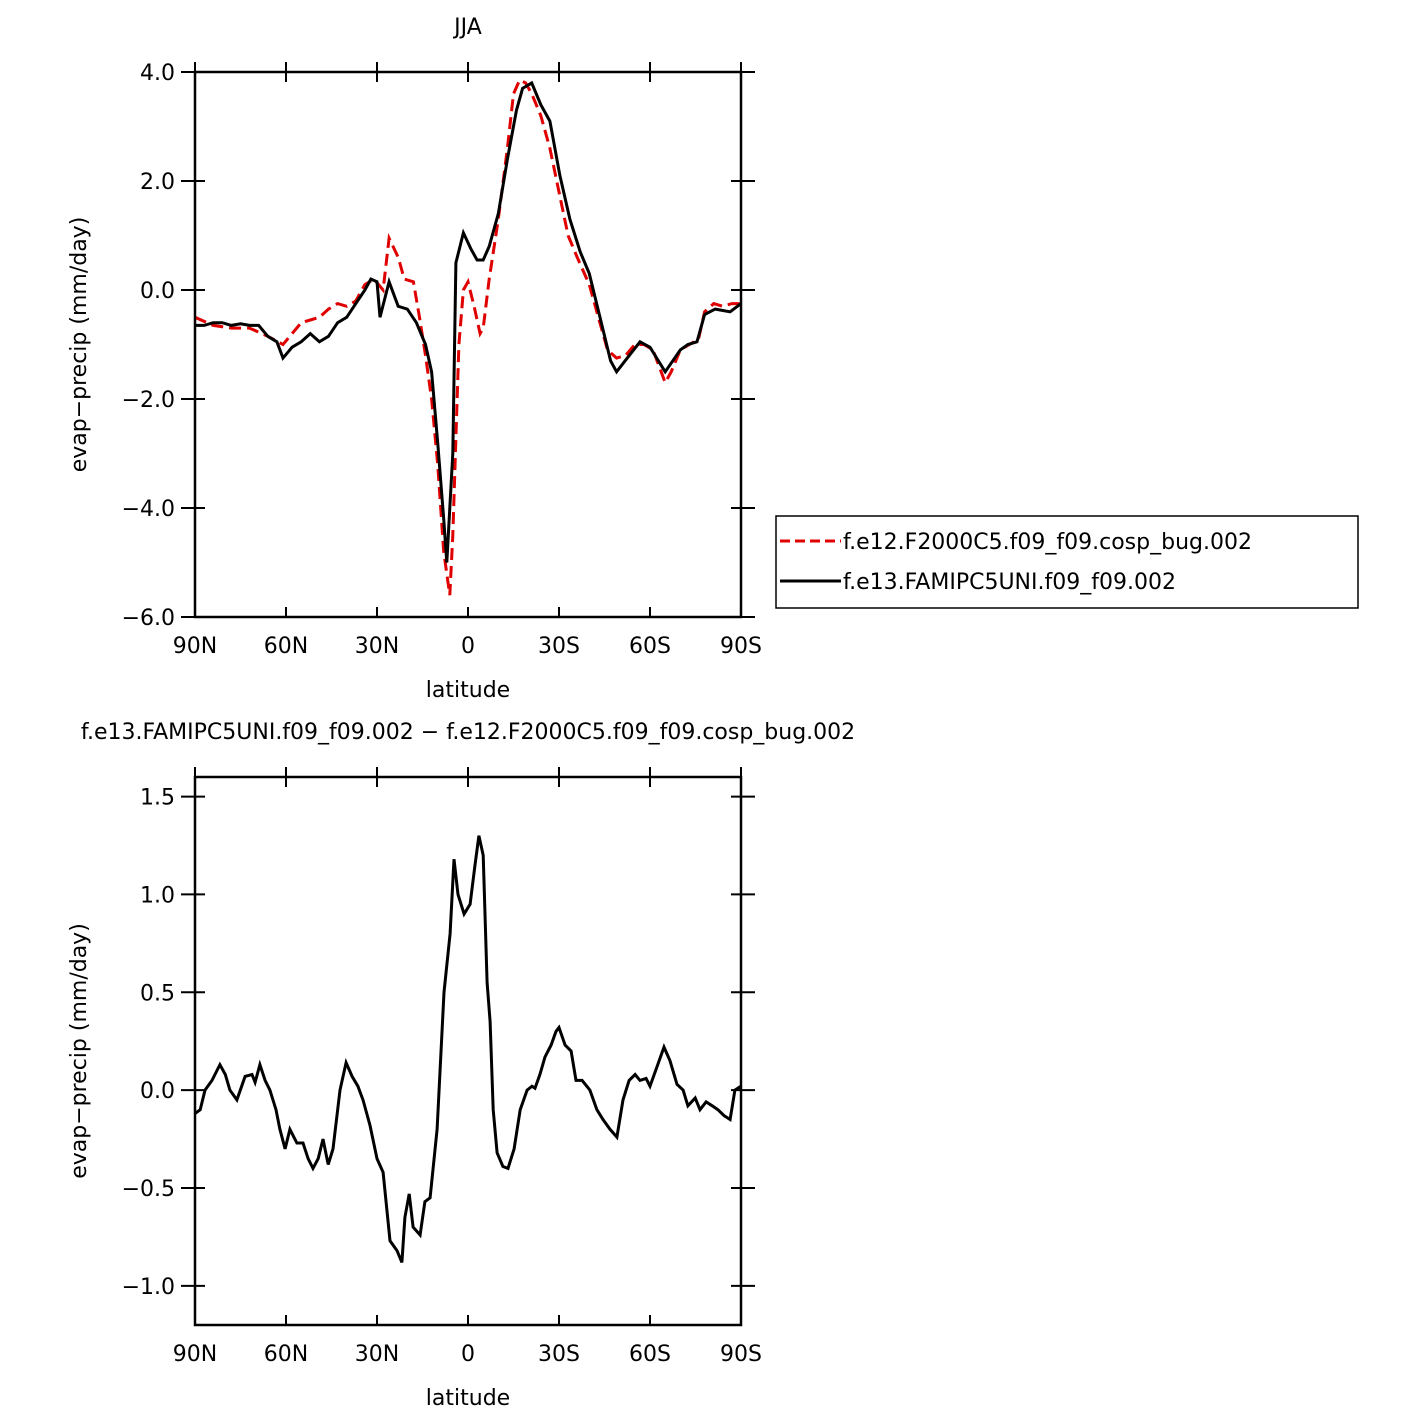 This screenshot has height=1424, width=1422. Describe the element at coordinates (467, 27) in the screenshot. I see `chart-title: JJA` at that location.